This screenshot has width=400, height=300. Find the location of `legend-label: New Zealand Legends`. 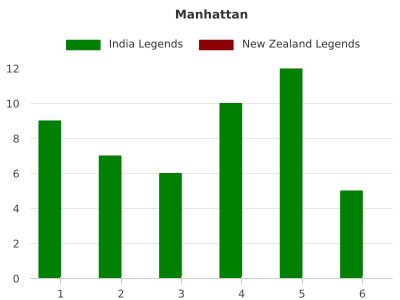

legend-label: New Zealand Legends is located at coordinates (301, 44).